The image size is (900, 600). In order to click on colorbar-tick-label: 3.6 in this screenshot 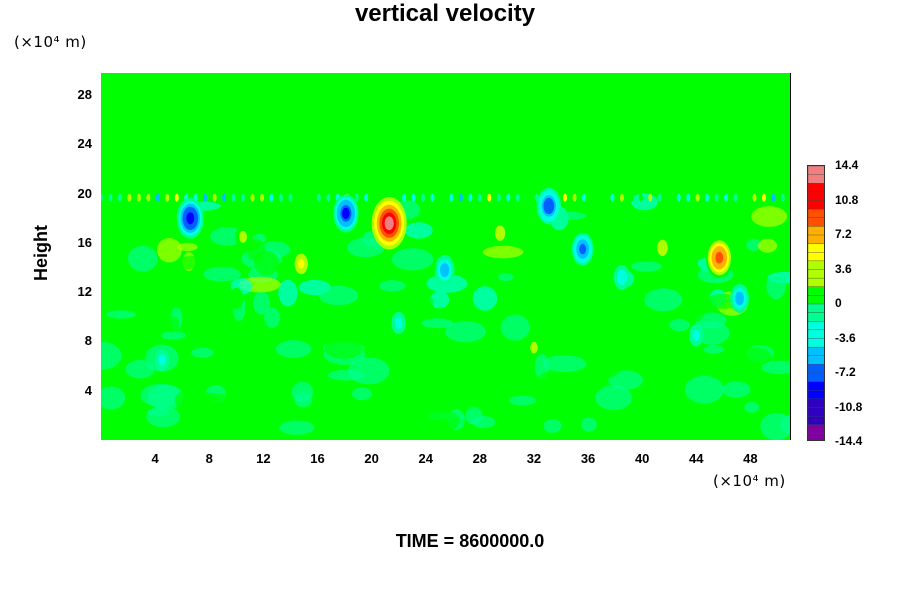, I will do `click(843, 268)`.